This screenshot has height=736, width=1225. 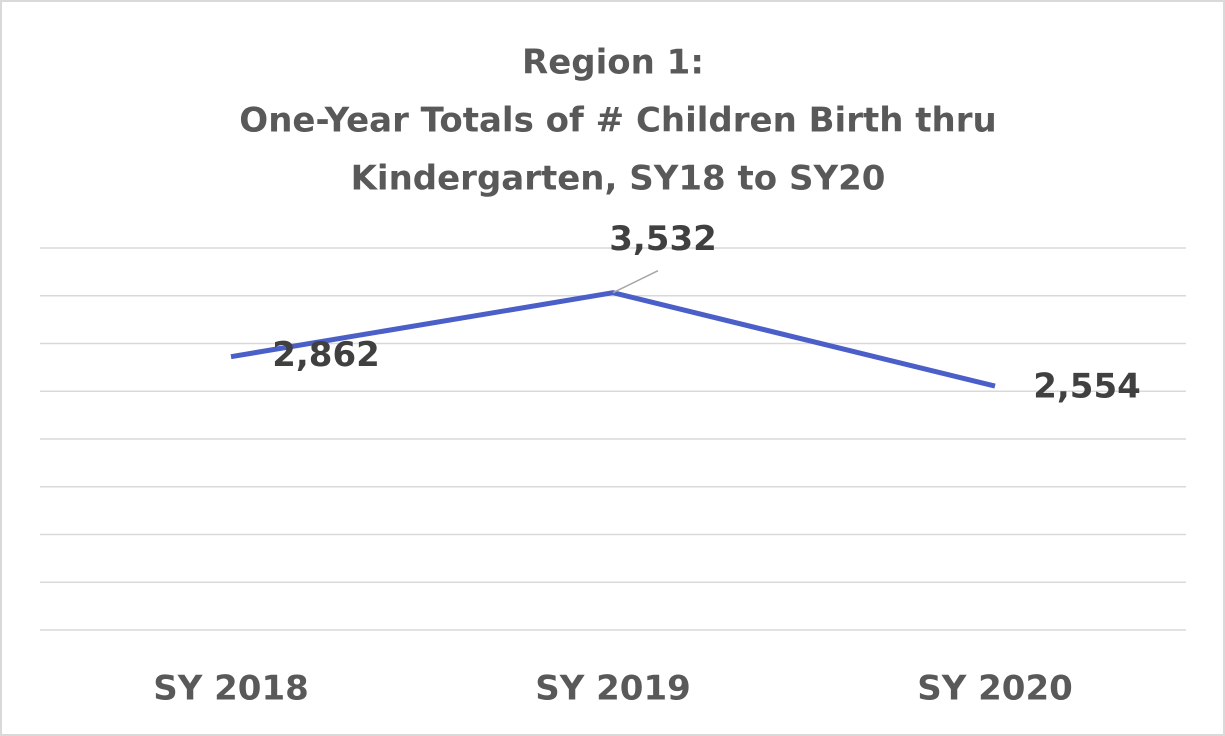 What do you see at coordinates (231, 689) in the screenshot?
I see `x-tick-label: SY 2018` at bounding box center [231, 689].